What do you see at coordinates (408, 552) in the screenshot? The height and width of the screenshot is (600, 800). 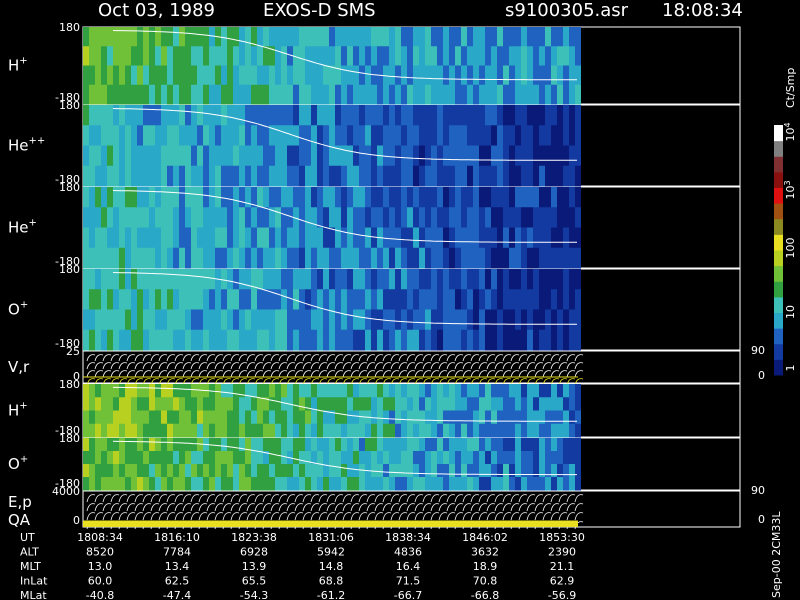 I see `cell: 4836` at bounding box center [408, 552].